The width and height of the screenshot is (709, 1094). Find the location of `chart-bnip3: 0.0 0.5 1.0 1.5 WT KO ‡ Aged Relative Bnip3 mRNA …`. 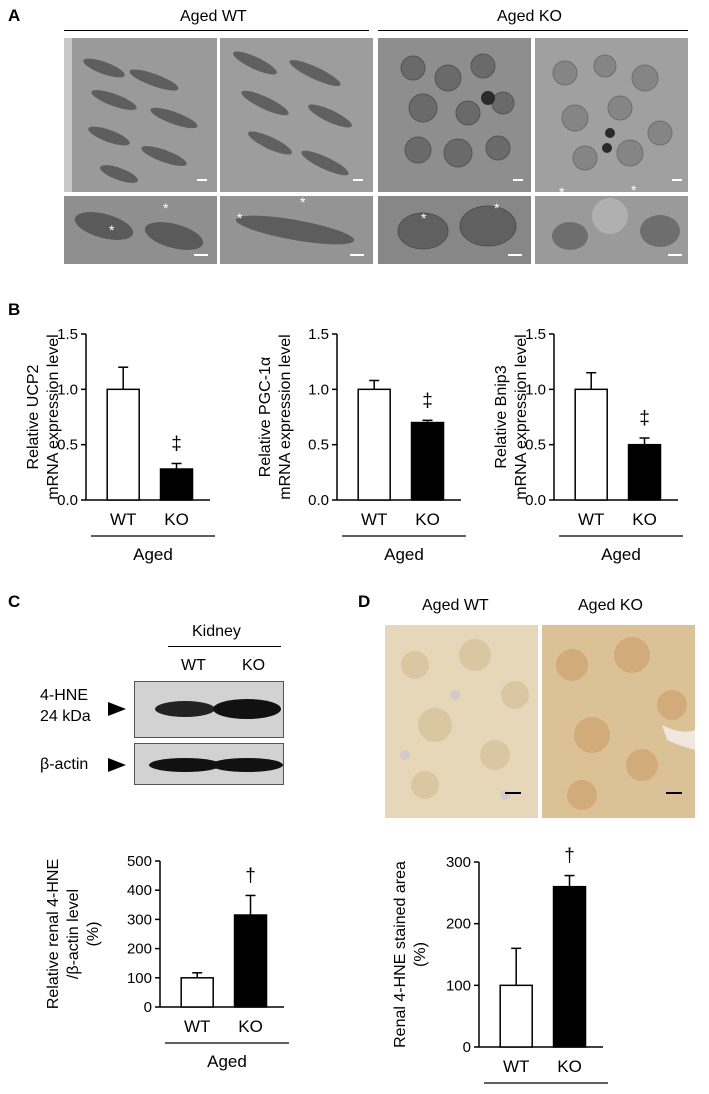

chart-bnip3: 0.0 0.5 1.0 1.5 WT KO ‡ Aged Relative Bnip3 mRNA … is located at coordinates (588, 445).